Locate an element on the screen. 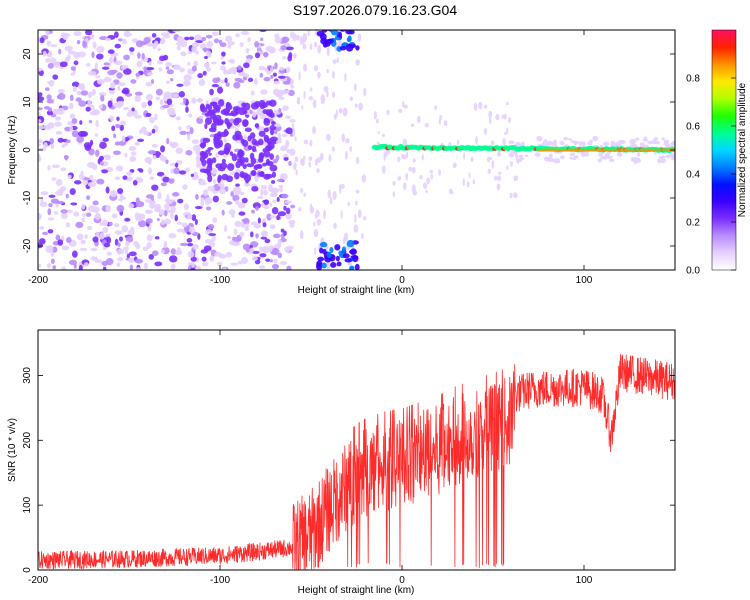 Image resolution: width=750 pixels, height=600 pixels. x-tick-label: 100 is located at coordinates (584, 580).